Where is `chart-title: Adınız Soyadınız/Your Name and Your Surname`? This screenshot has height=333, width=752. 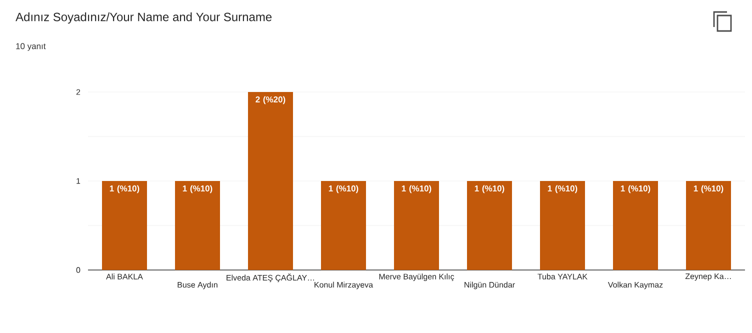
chart-title: Adınız Soyadınız/Your Name and Your Surname is located at coordinates (144, 18).